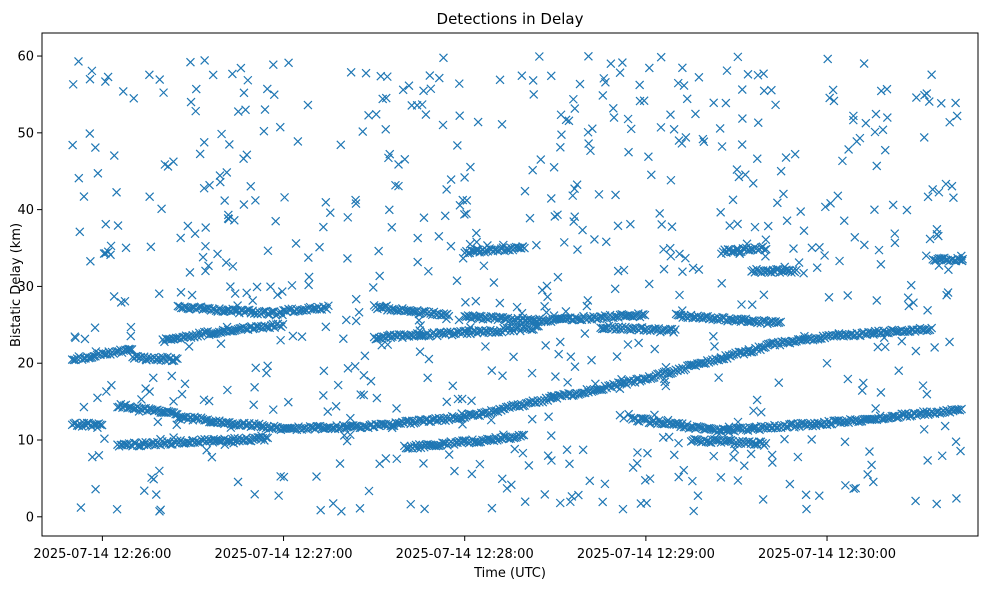  I want to click on y-tick-label: 40, so click(25, 210).